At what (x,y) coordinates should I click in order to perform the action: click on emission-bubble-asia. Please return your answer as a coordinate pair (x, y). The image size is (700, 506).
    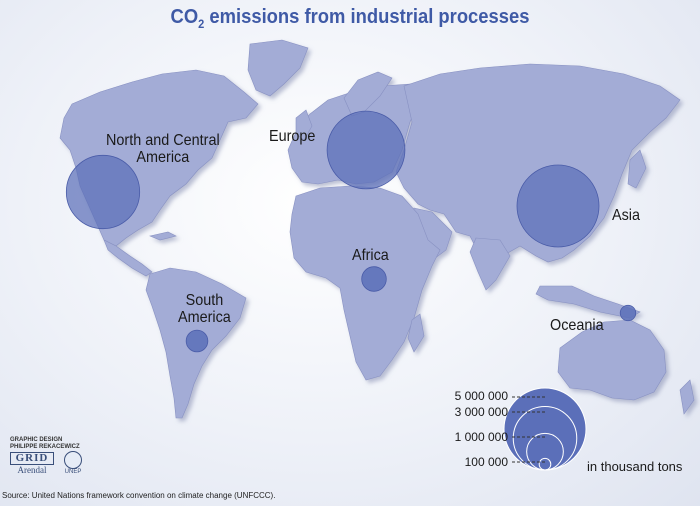
    Looking at the image, I should click on (558, 206).